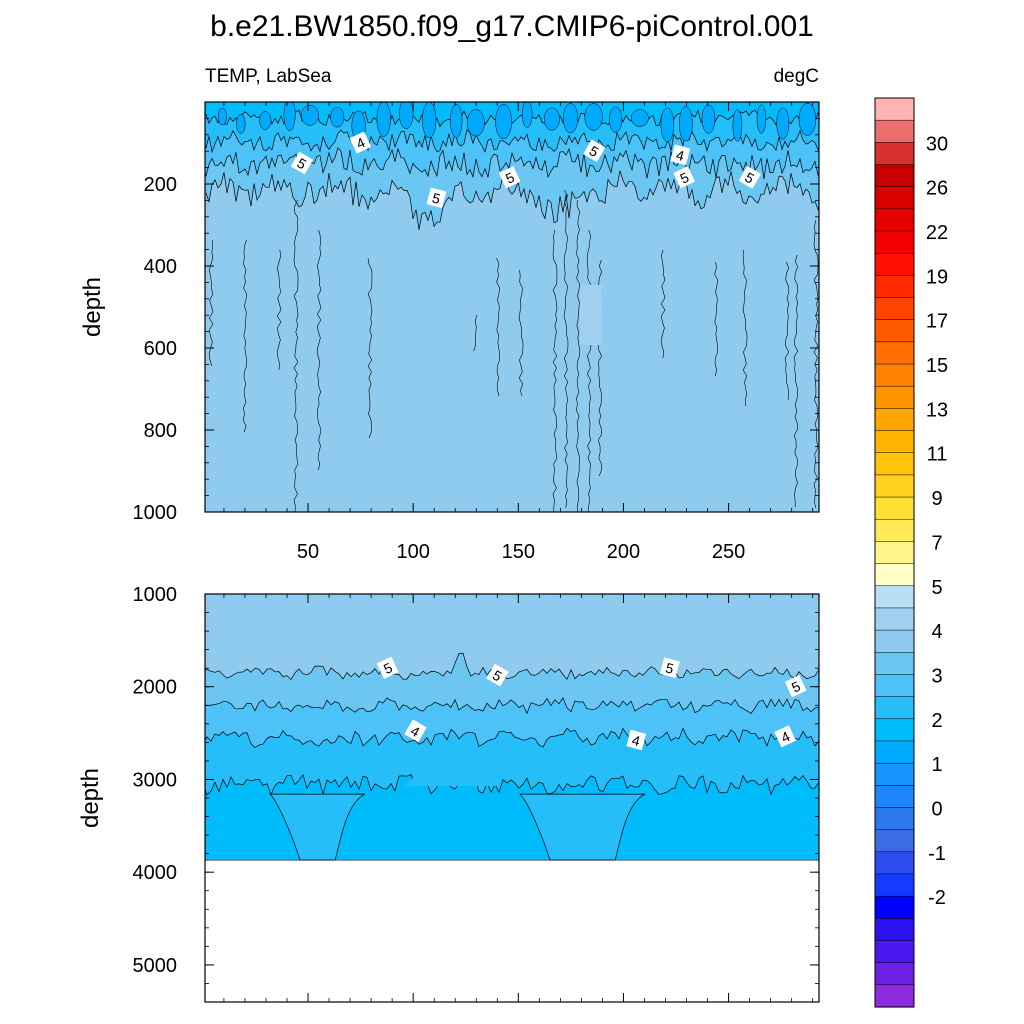  What do you see at coordinates (936, 543) in the screenshot?
I see `colorbar-label: 7` at bounding box center [936, 543].